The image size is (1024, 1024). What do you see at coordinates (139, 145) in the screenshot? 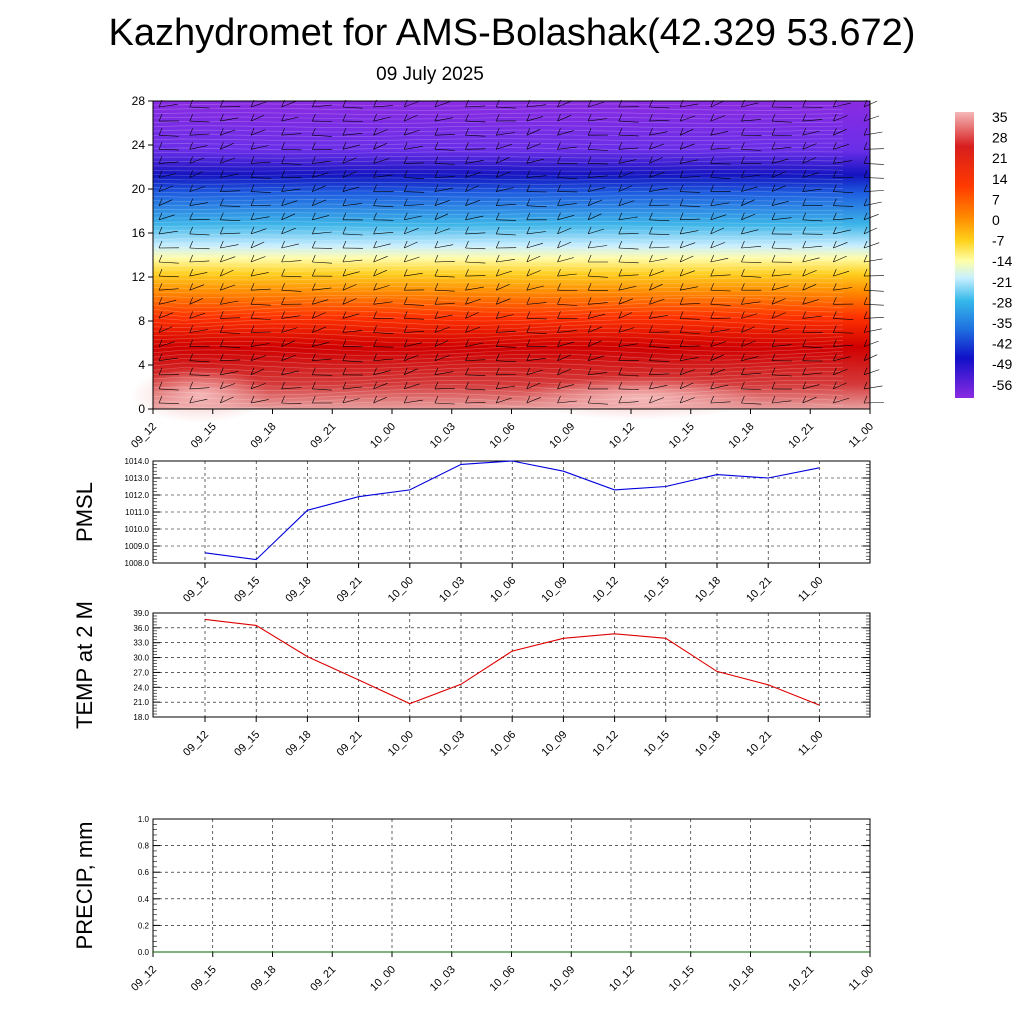
I see `y-tick-label: 24` at bounding box center [139, 145].